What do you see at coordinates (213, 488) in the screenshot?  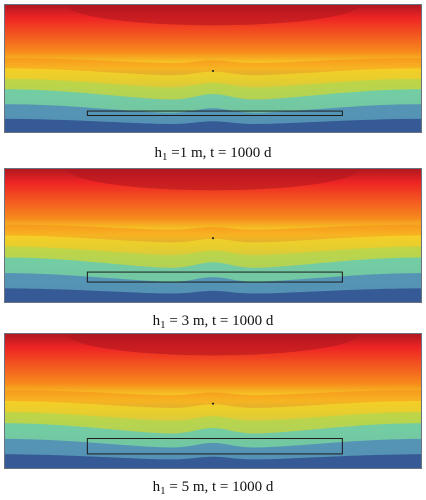 I see `caption-h1-5m: h1 = 5 m, t = 1000 d` at bounding box center [213, 488].